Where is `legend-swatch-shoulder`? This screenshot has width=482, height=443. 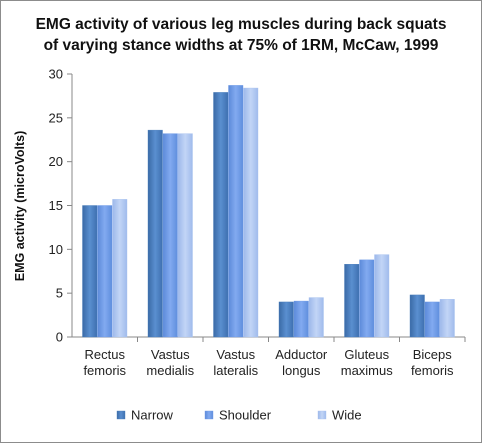 legend-swatch-shoulder is located at coordinates (209, 415).